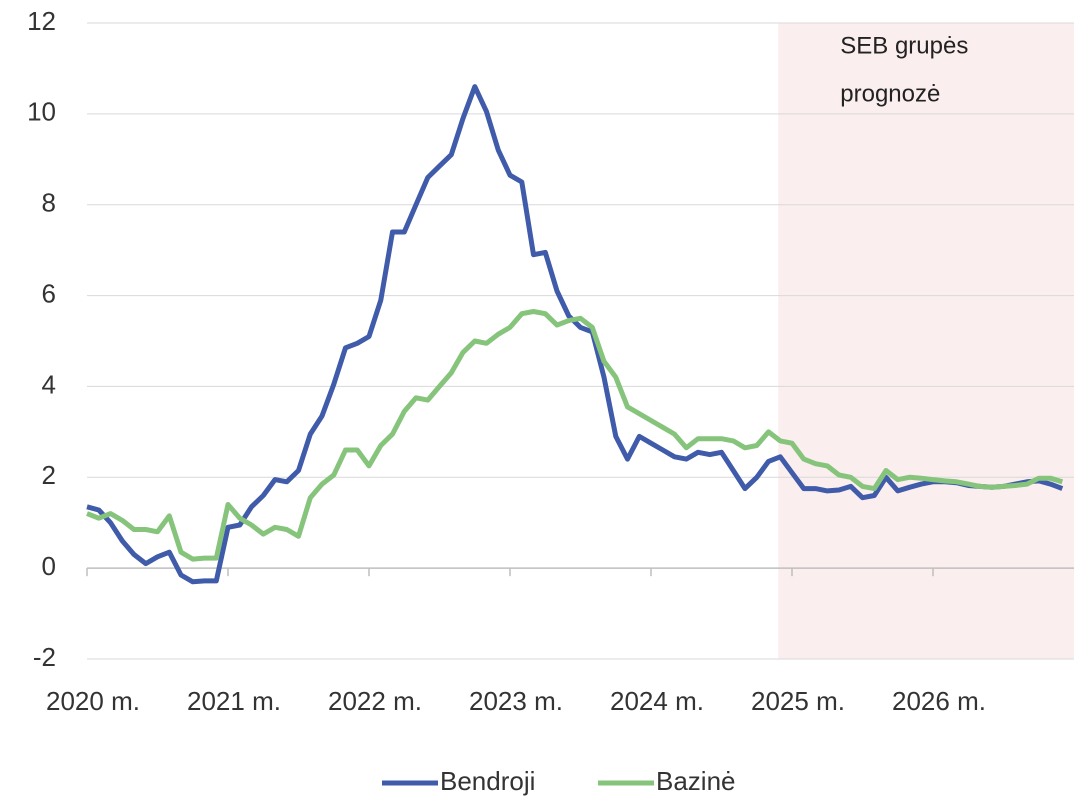 The height and width of the screenshot is (803, 1088). What do you see at coordinates (890, 93) in the screenshot?
I see `forecast-label: prognozė` at bounding box center [890, 93].